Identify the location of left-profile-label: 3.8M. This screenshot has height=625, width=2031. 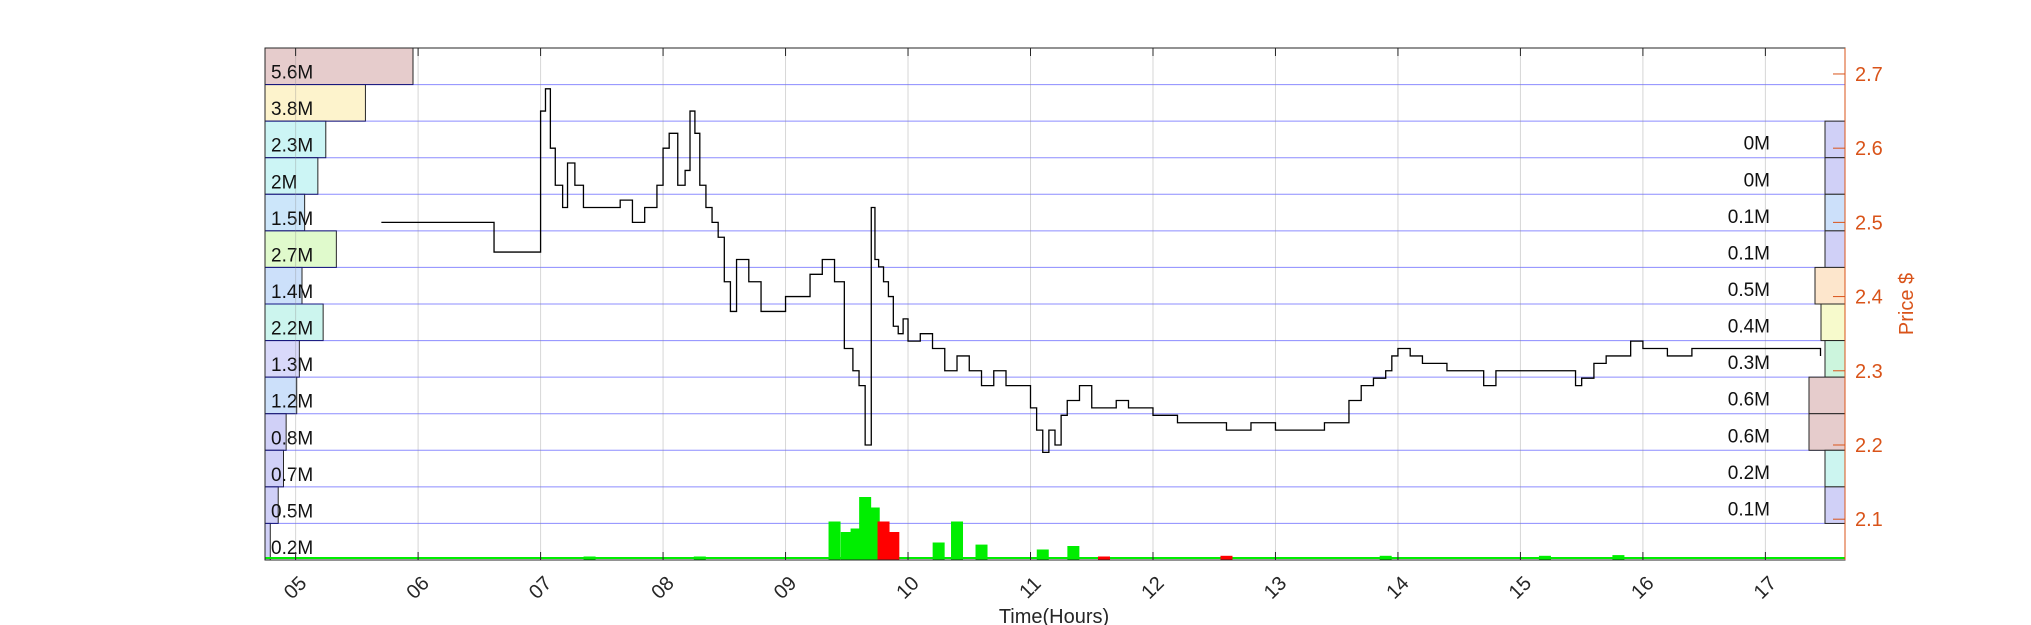
(292, 109).